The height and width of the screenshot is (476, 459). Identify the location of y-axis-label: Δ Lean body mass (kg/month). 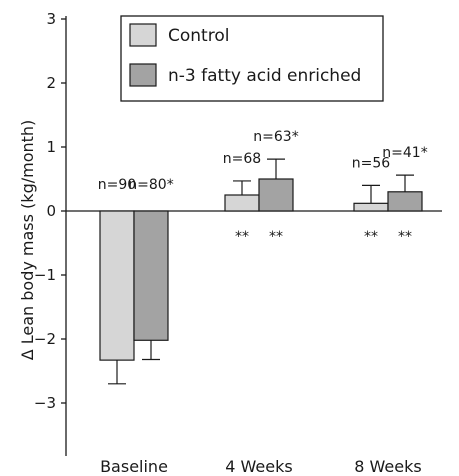
(27, 240).